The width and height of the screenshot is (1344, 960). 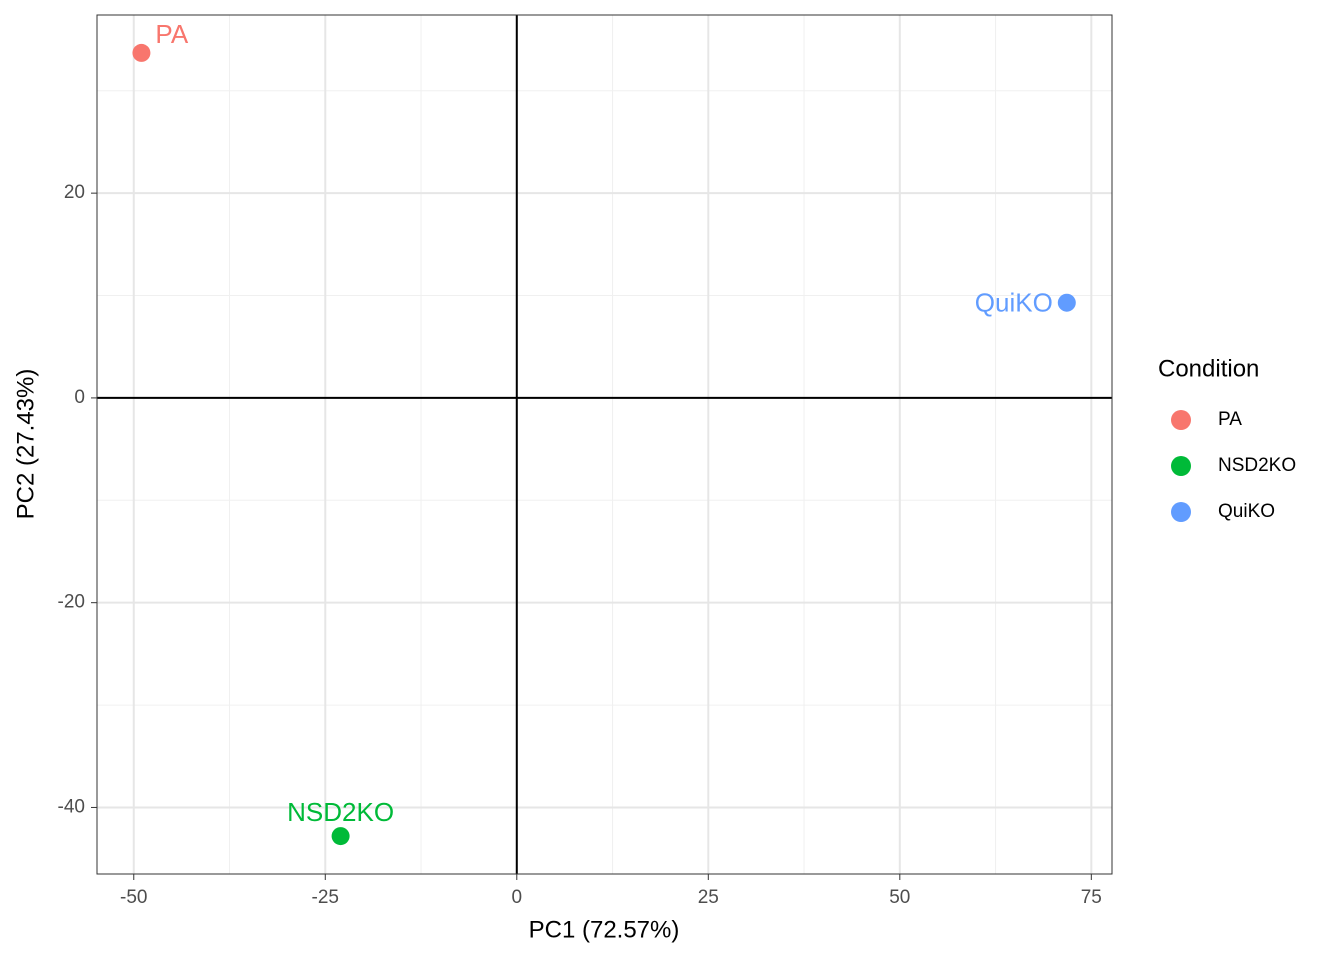 What do you see at coordinates (71, 806) in the screenshot?
I see `y-tick-label: -40` at bounding box center [71, 806].